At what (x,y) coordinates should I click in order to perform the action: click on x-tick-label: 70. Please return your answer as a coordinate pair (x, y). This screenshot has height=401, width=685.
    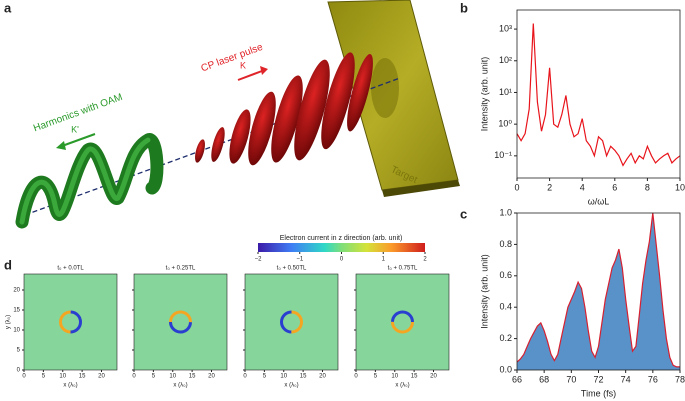
    Looking at the image, I should click on (571, 379).